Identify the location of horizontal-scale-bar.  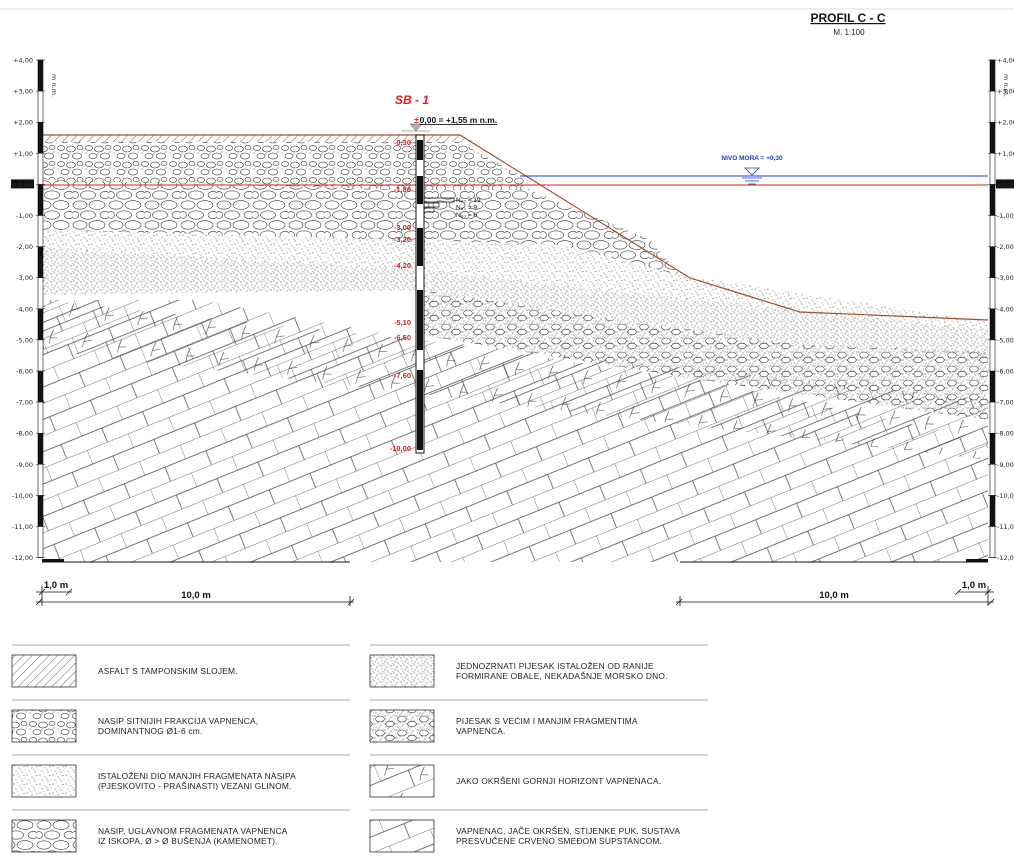
(515, 561).